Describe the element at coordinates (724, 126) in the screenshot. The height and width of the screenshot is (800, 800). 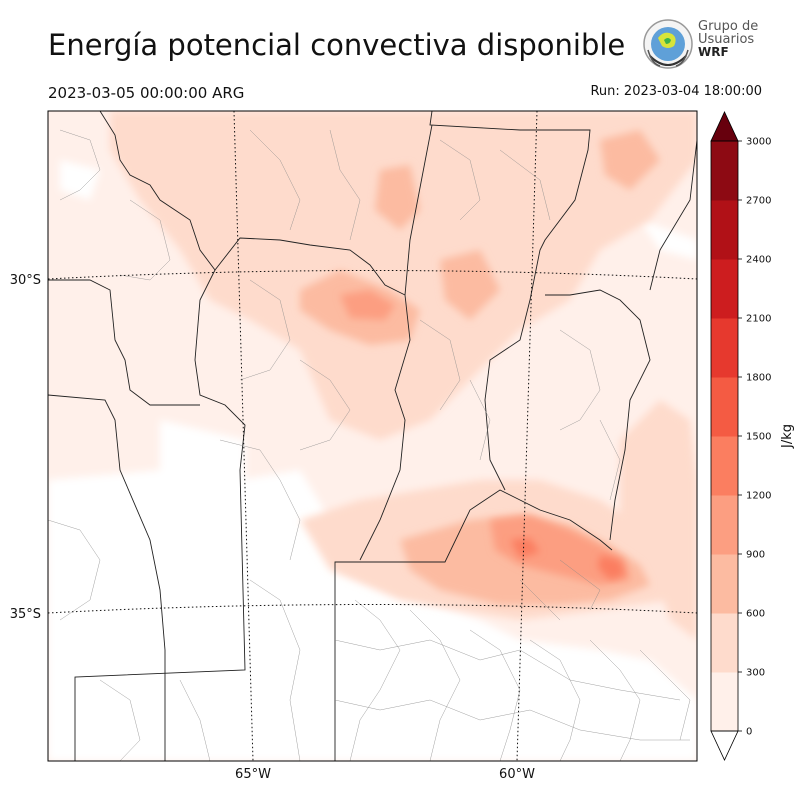
I see `colorbar-extend-max` at that location.